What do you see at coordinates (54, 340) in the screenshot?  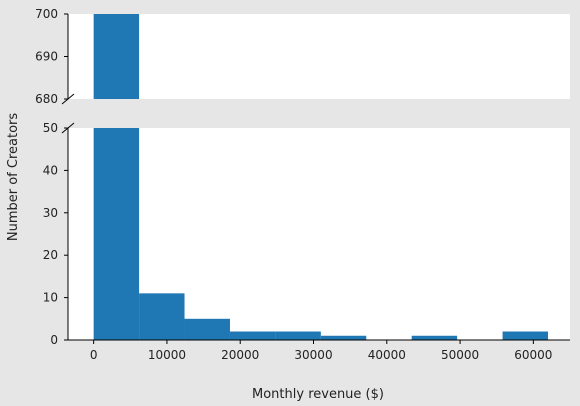 I see `lower-y-tick-label: 0` at bounding box center [54, 340].